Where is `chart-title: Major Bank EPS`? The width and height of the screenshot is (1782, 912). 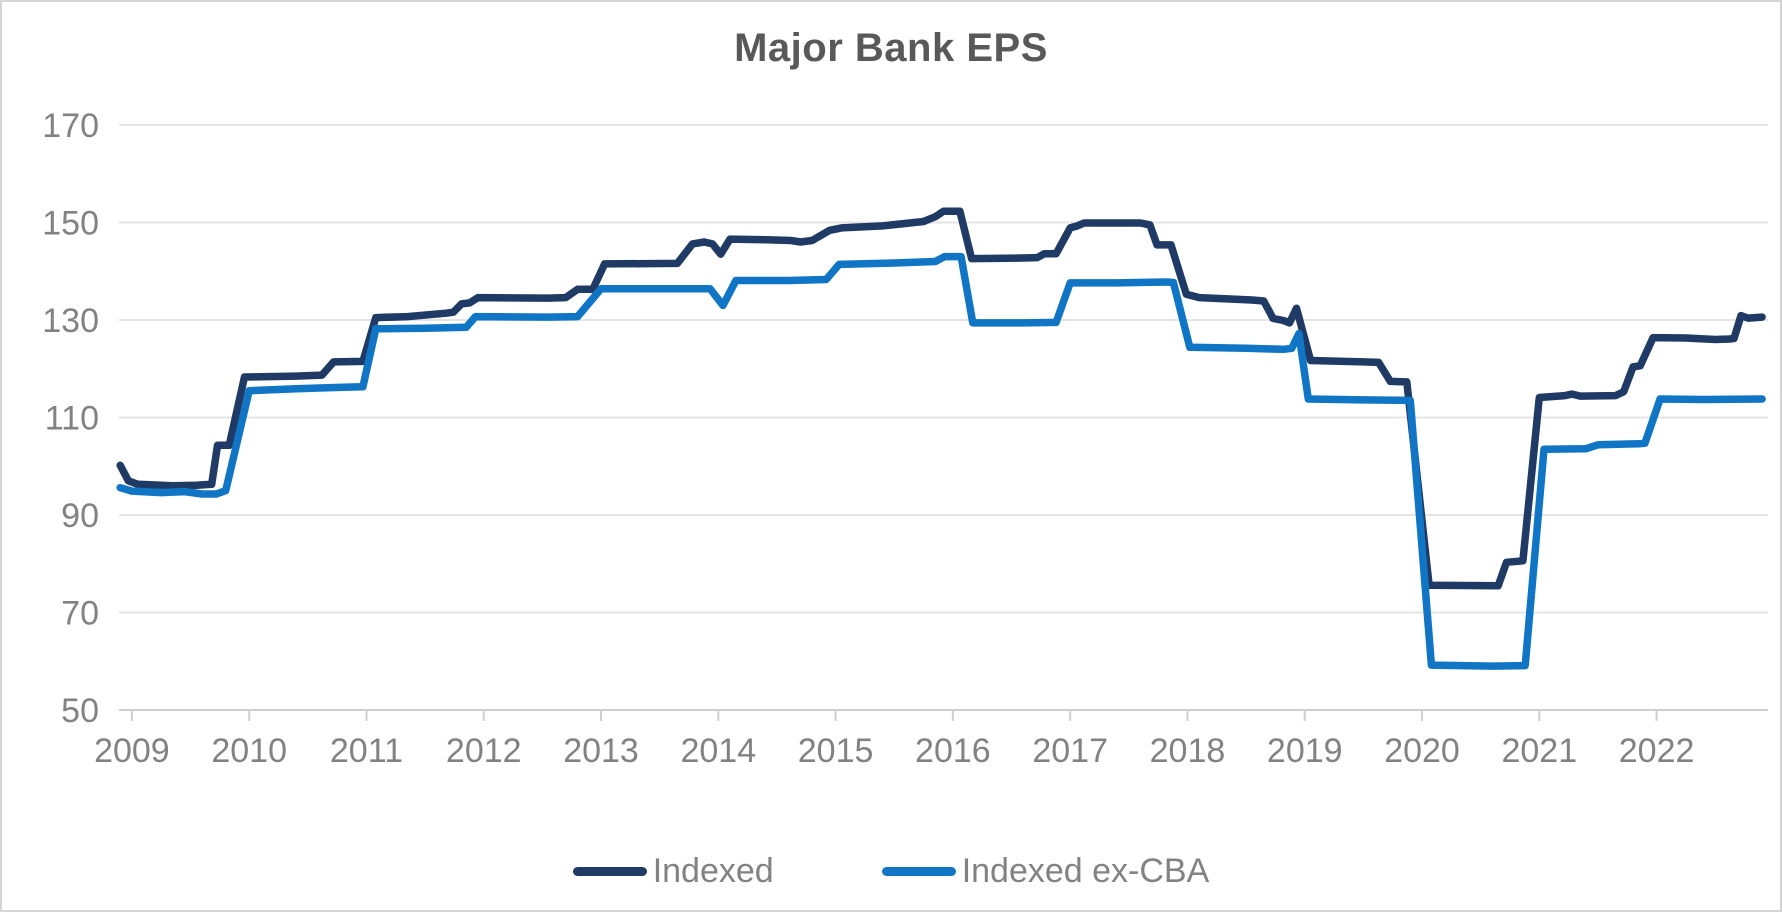
chart-title: Major Bank EPS is located at coordinates (891, 48).